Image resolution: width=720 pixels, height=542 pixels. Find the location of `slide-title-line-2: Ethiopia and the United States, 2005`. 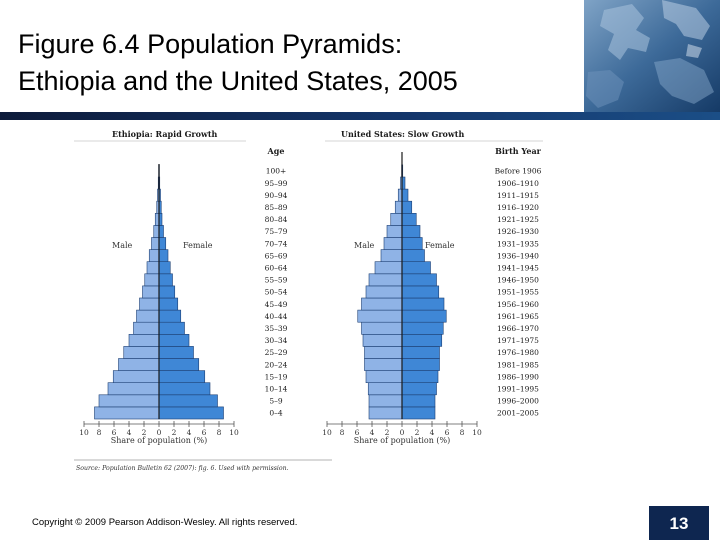

slide-title-line-2: Ethiopia and the United States, 2005 is located at coordinates (288, 81).